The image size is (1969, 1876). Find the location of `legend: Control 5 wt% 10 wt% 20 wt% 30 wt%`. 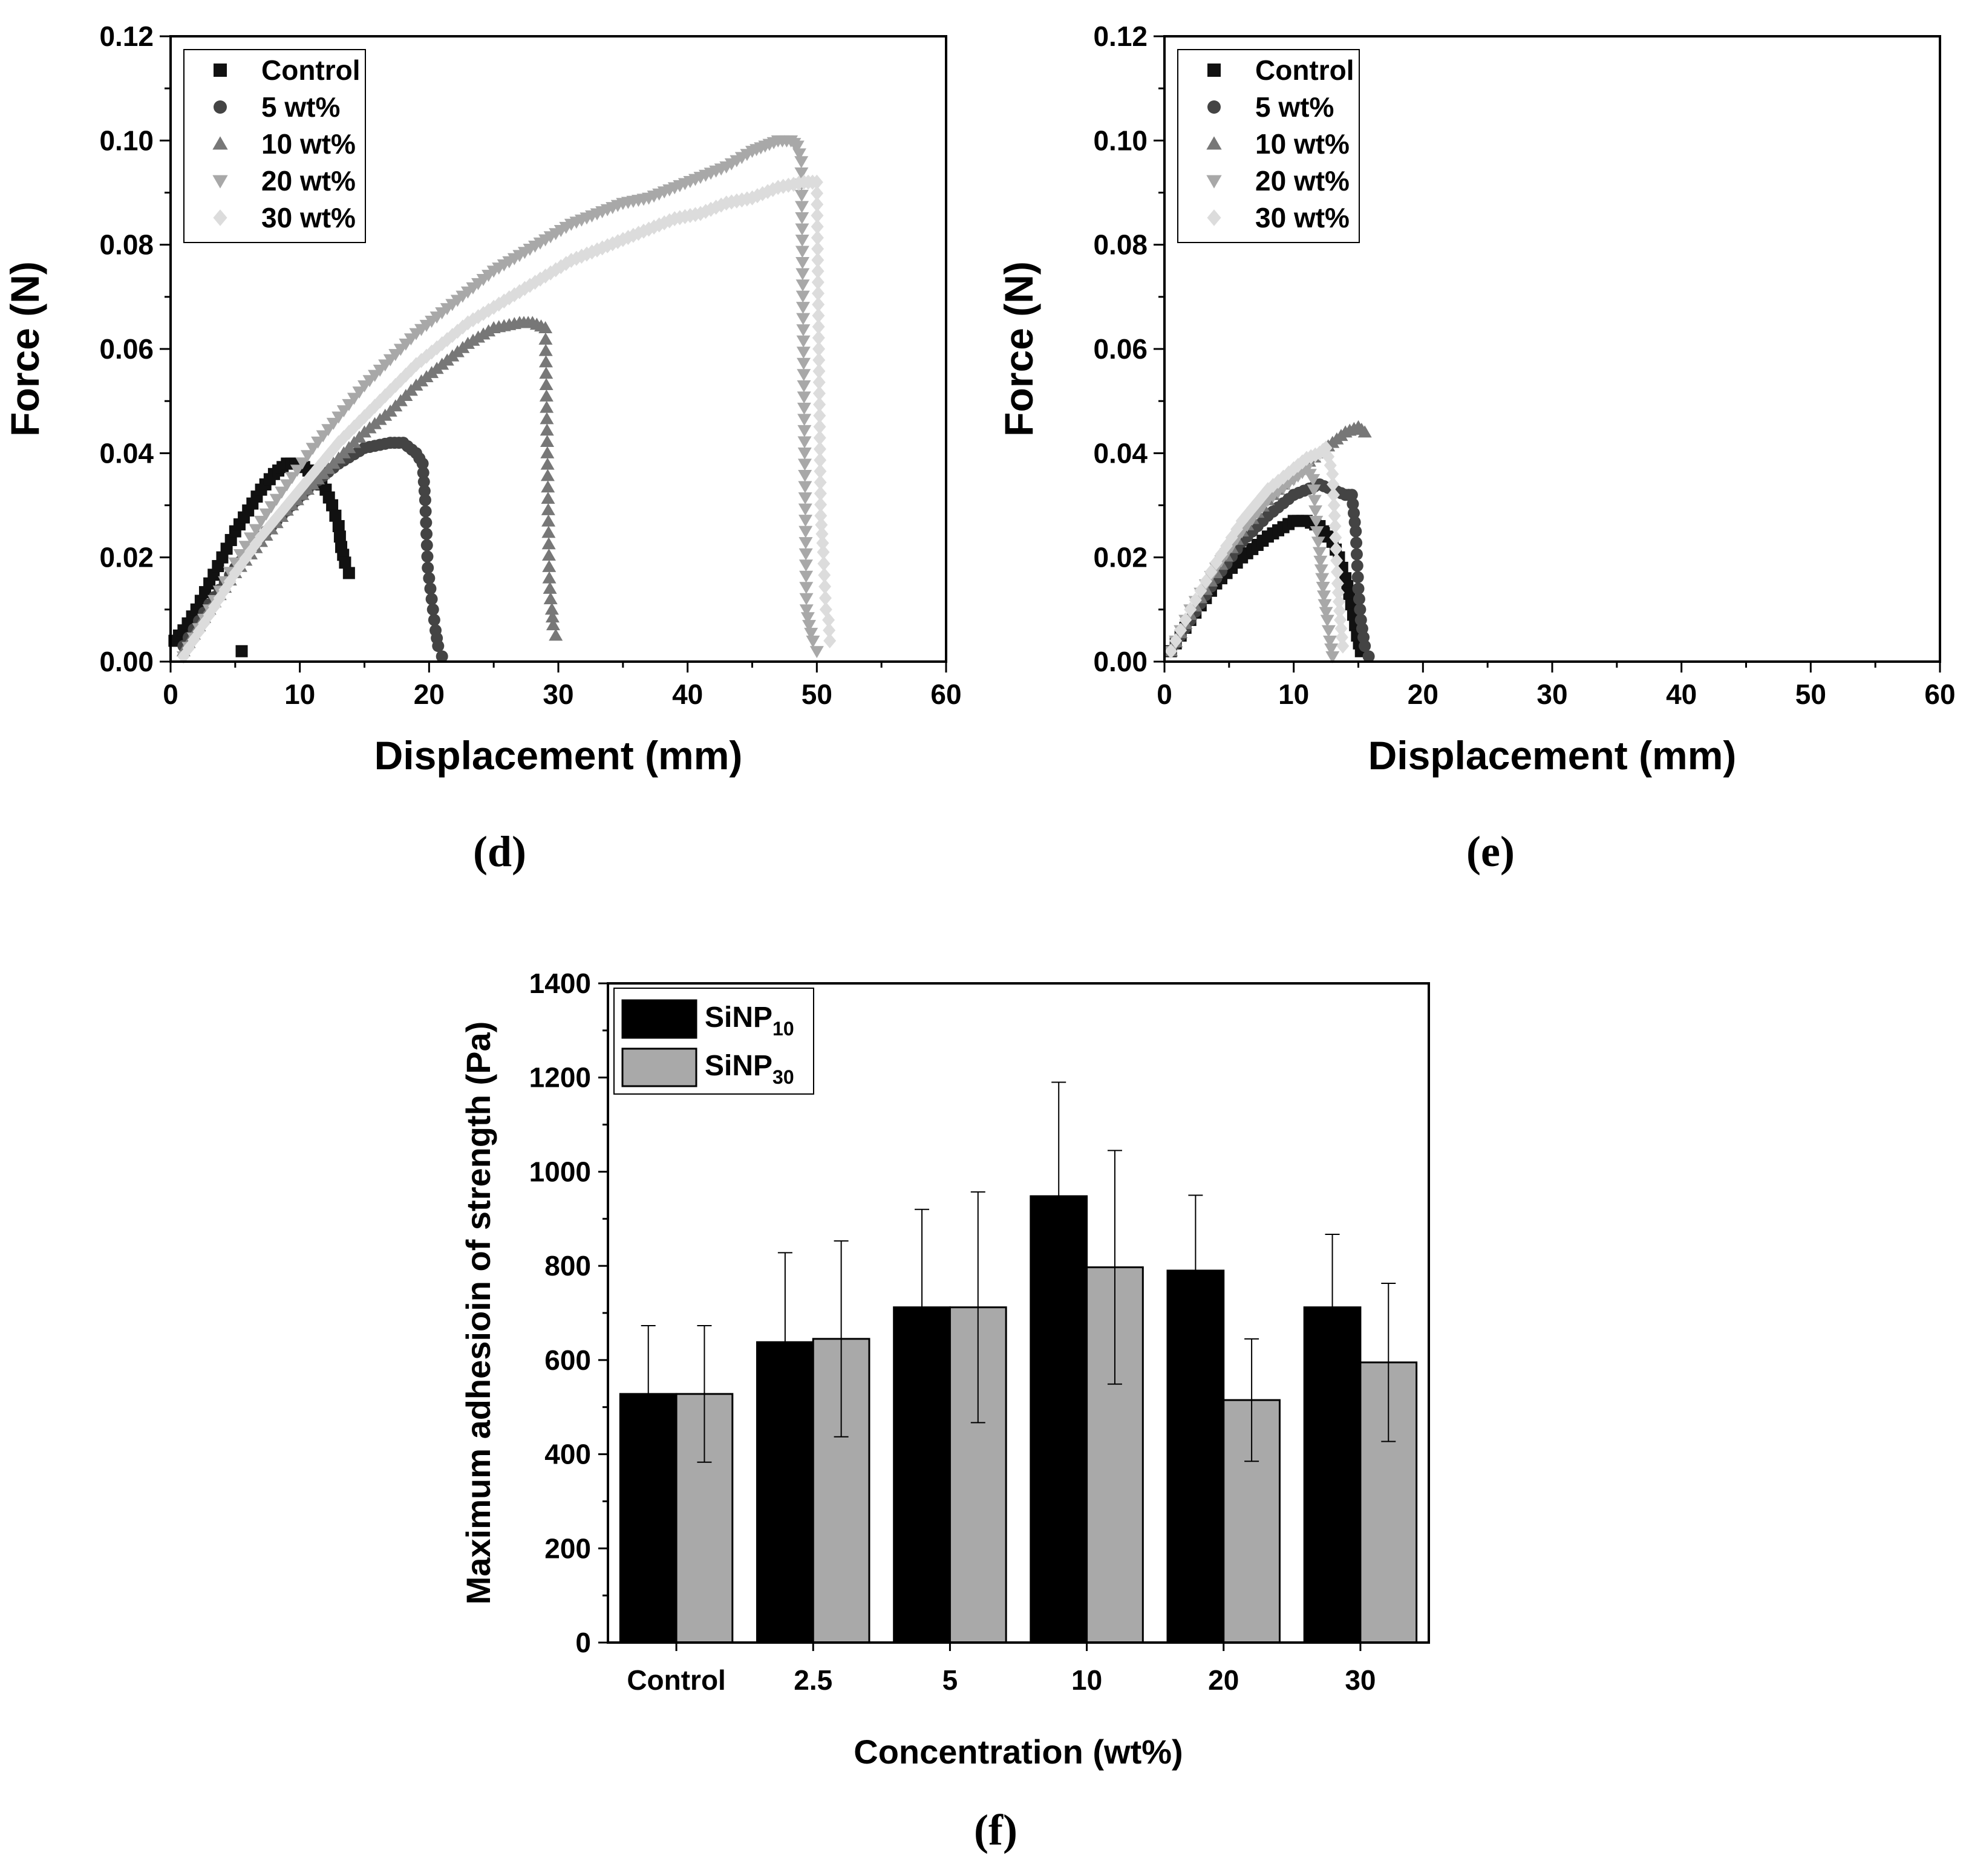

legend: Control 5 wt% 10 wt% 20 wt% 30 wt% is located at coordinates (274, 146).